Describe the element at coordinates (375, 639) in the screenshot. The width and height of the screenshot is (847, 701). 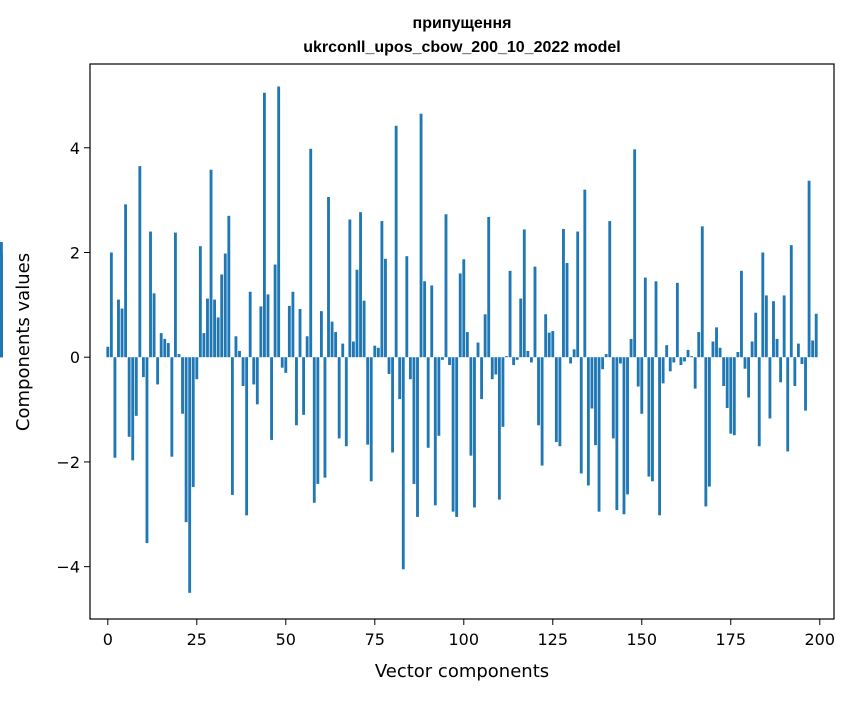
I see `x-tick-label: 75` at that location.